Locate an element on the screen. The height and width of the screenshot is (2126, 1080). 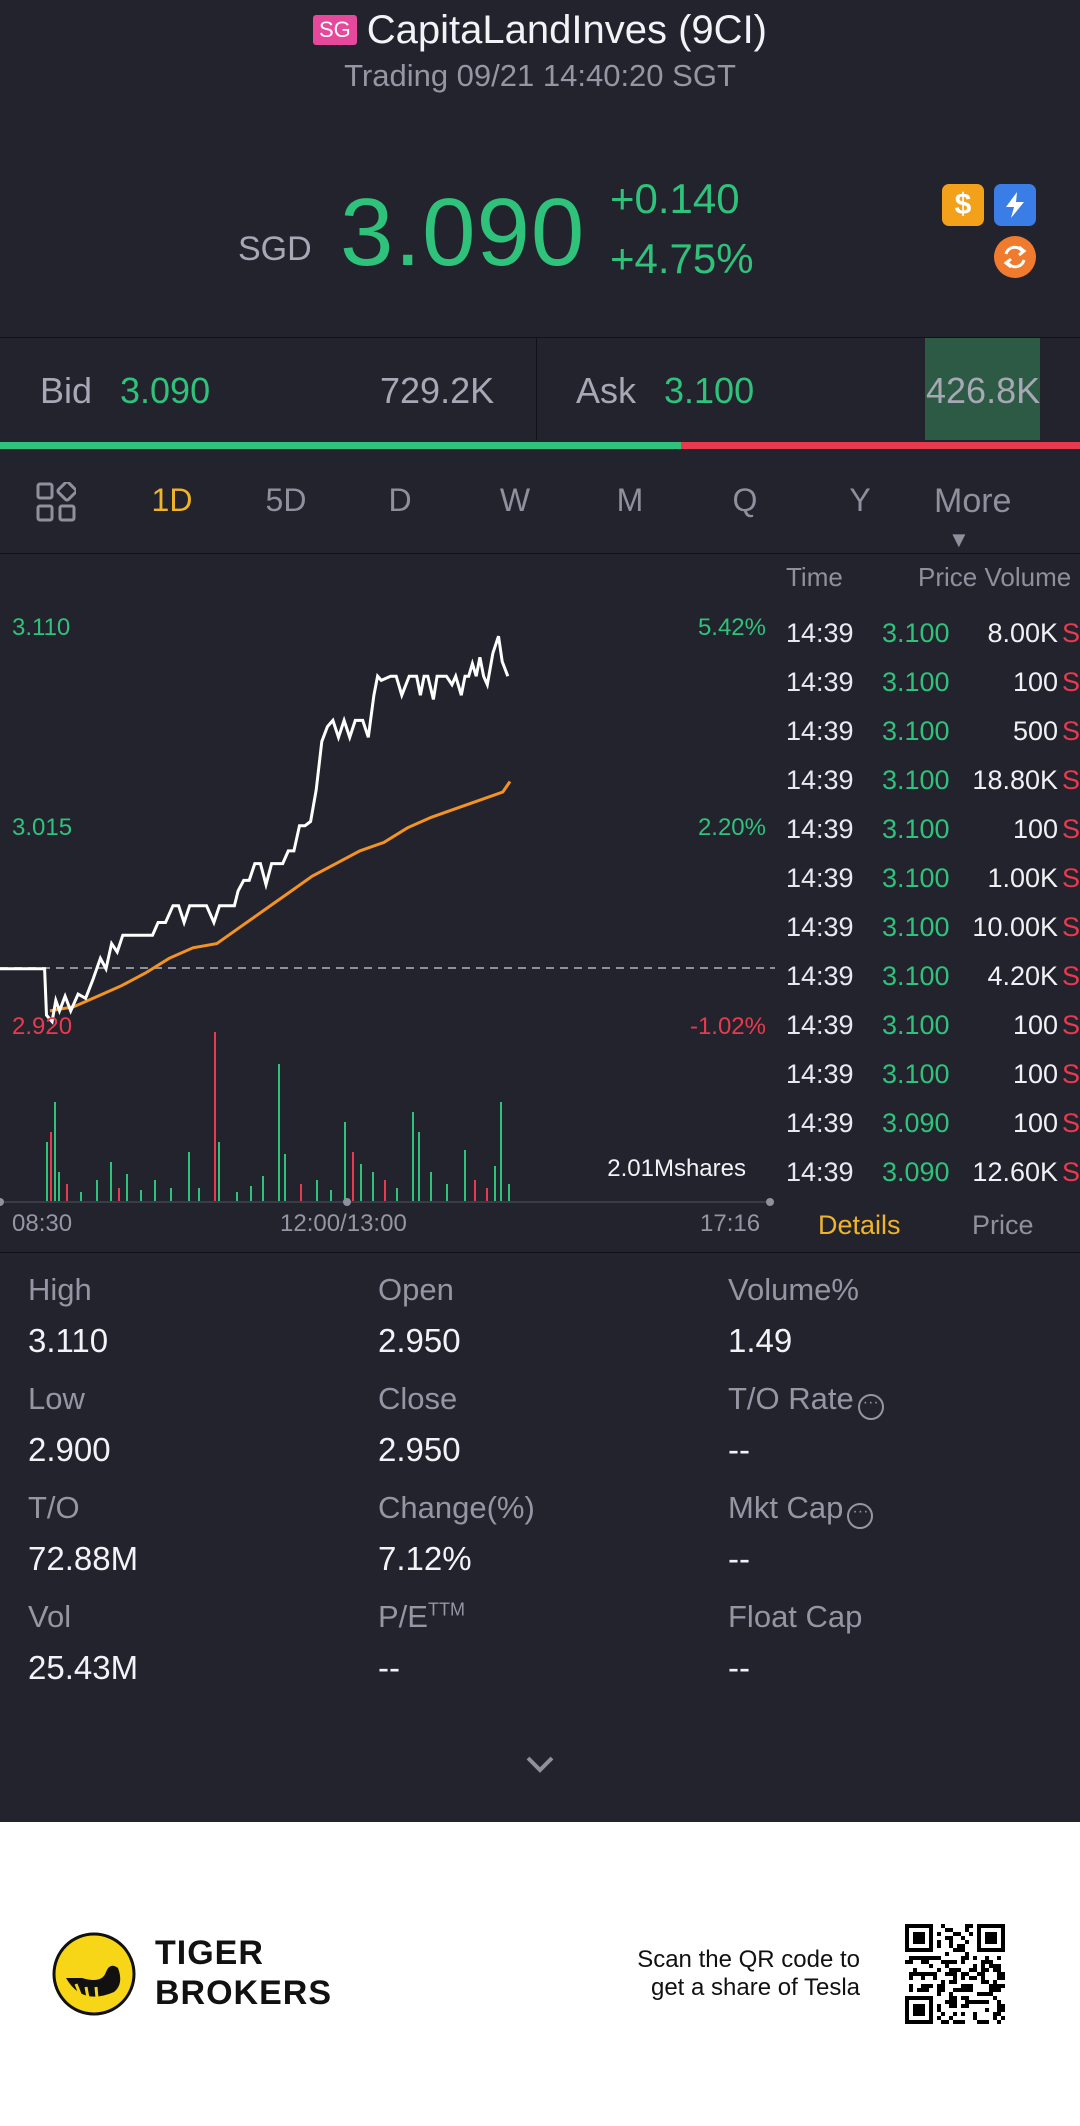
qr-code-icon is located at coordinates (955, 1974).